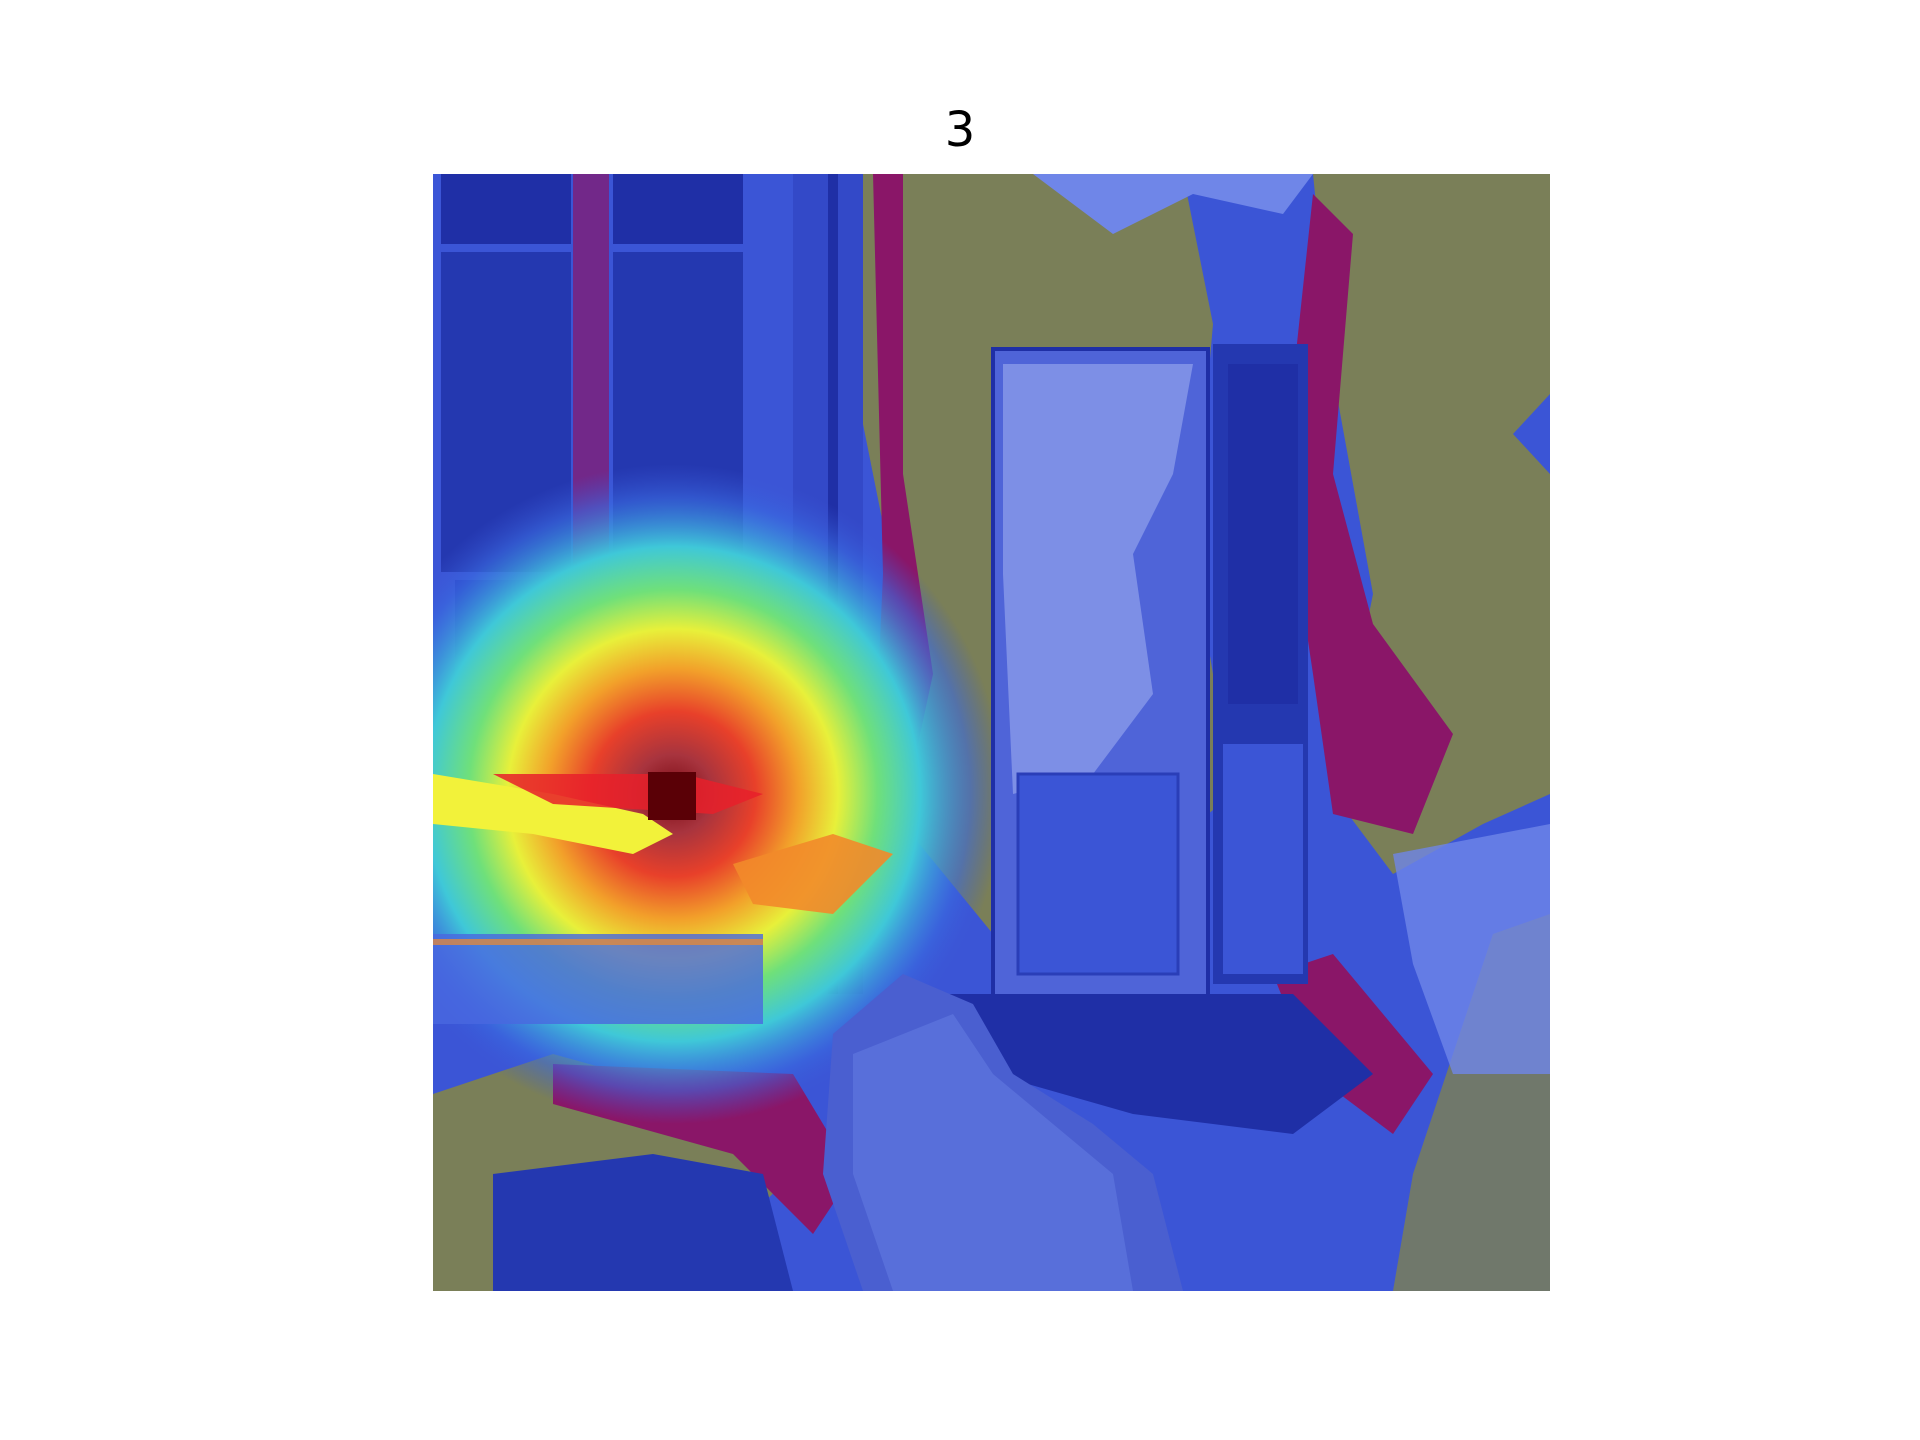 This screenshot has width=1920, height=1440. I want to click on door-panel-lower, so click(1098, 874).